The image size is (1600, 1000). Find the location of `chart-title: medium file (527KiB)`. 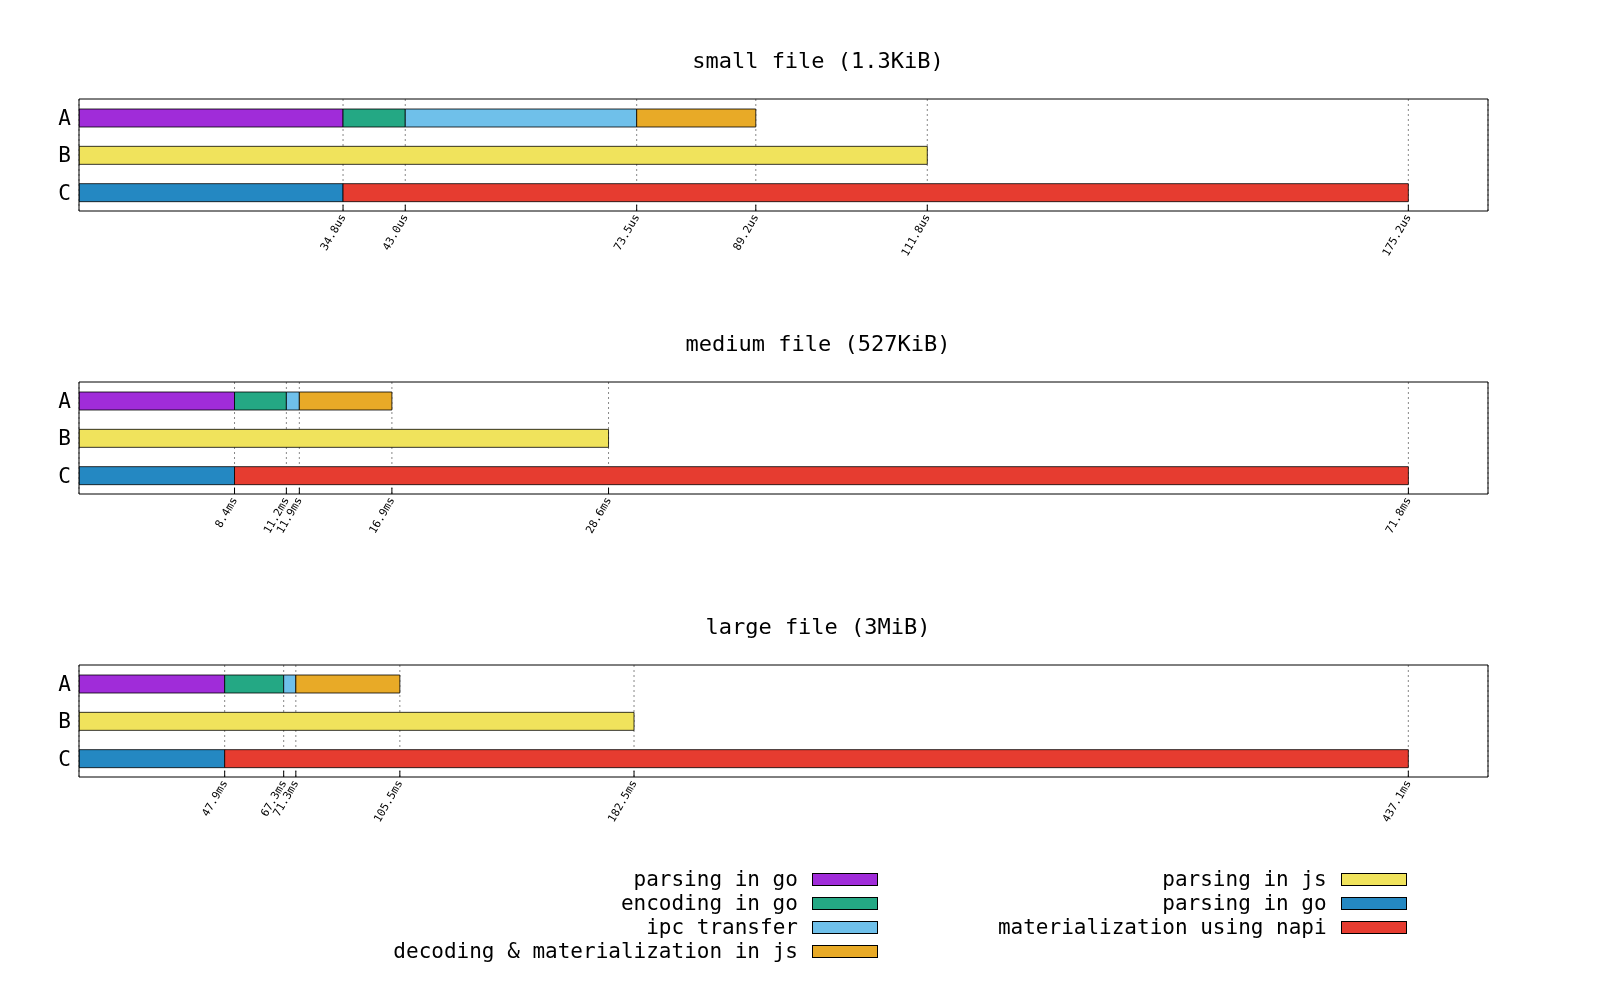

chart-title: medium file (527KiB) is located at coordinates (818, 344).